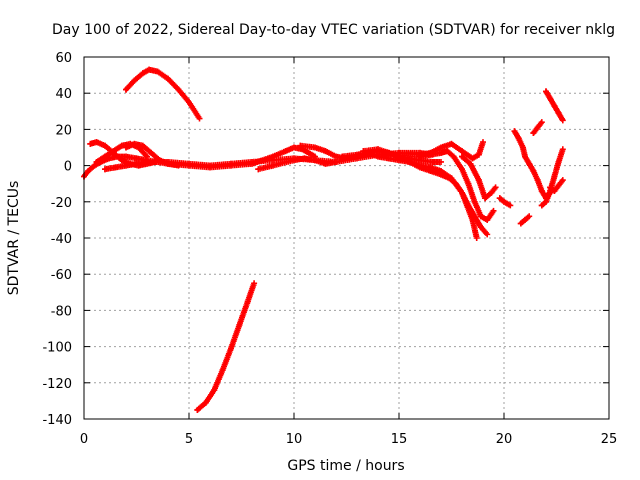 This screenshot has width=640, height=480. Describe the element at coordinates (399, 439) in the screenshot. I see `x-tick-label: 15` at that location.